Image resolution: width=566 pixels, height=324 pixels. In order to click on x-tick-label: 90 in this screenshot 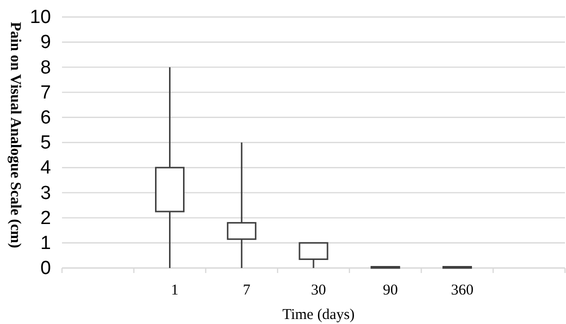, I will do `click(390, 290)`.